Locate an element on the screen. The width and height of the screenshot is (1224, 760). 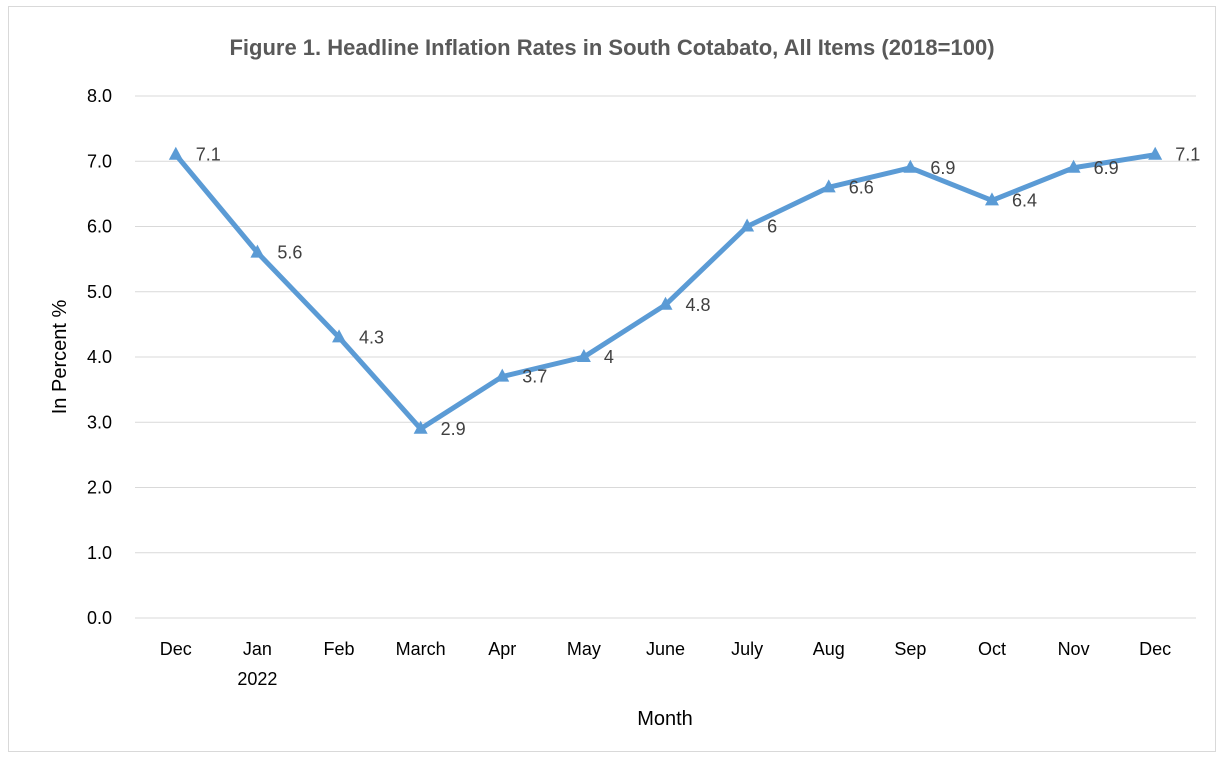
y-tick-label: 3.0 is located at coordinates (99, 422).